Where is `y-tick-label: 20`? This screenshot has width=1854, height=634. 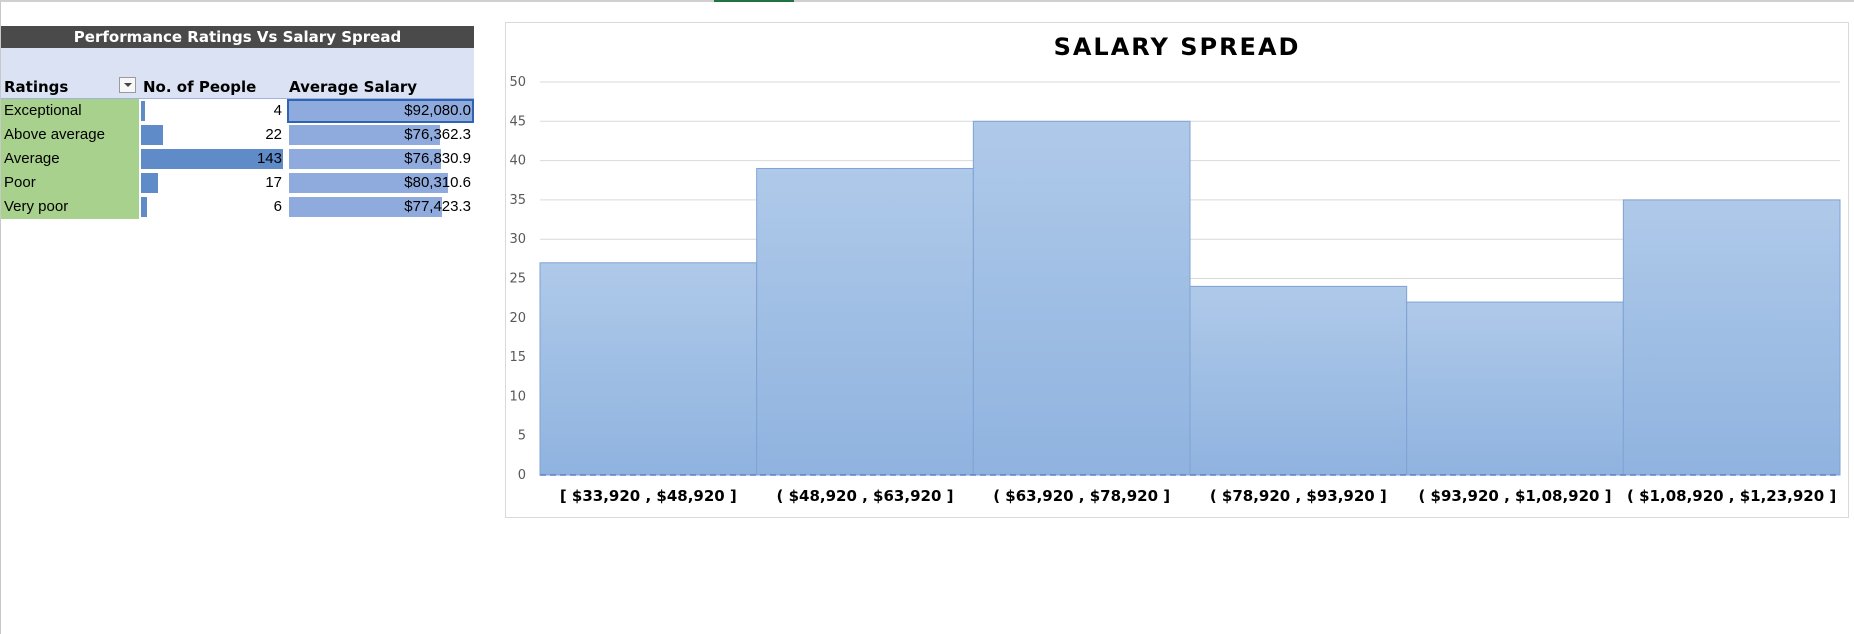
y-tick-label: 20 is located at coordinates (517, 318).